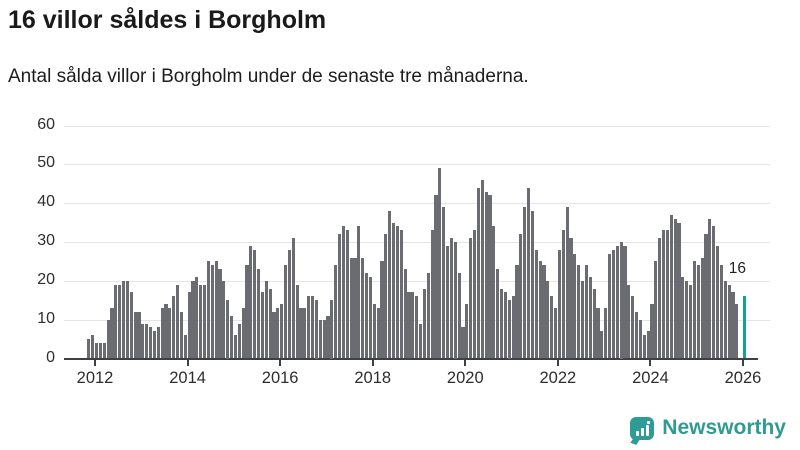 The height and width of the screenshot is (450, 800). I want to click on y-axis-label: 30, so click(46, 240).